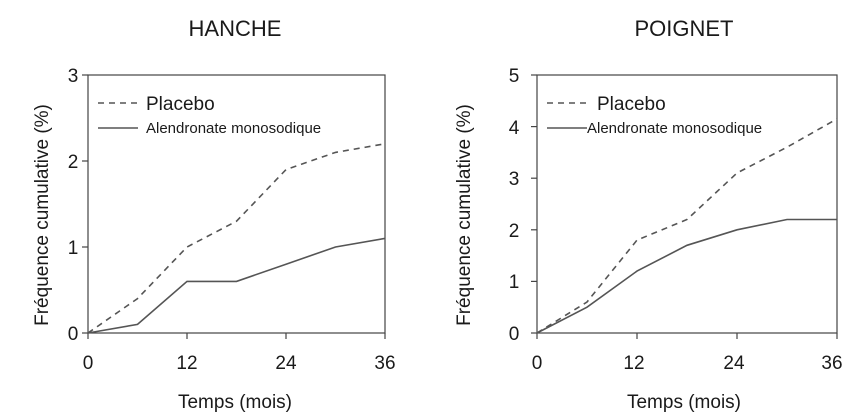 Image resolution: width=854 pixels, height=419 pixels. I want to click on y-tick-label: 4, so click(514, 128).